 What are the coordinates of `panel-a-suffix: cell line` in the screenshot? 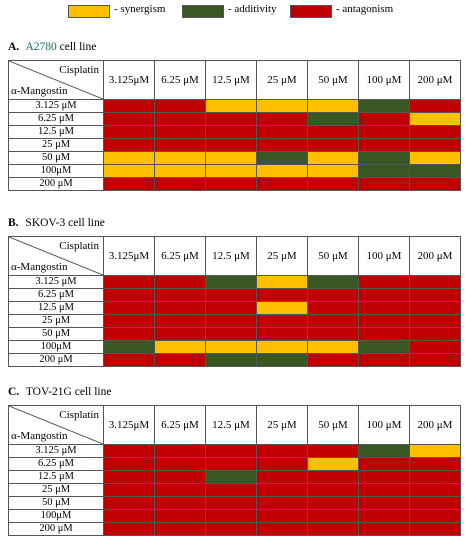 It's located at (78, 47).